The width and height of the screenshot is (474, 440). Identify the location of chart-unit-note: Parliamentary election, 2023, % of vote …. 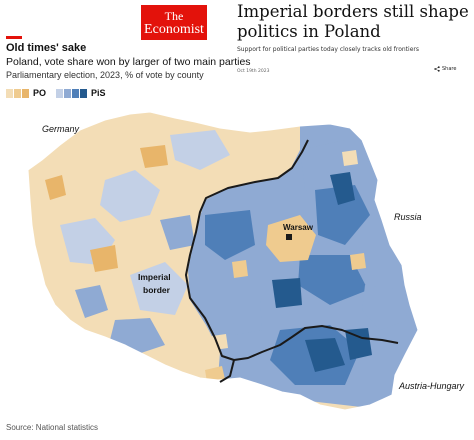
(105, 75).